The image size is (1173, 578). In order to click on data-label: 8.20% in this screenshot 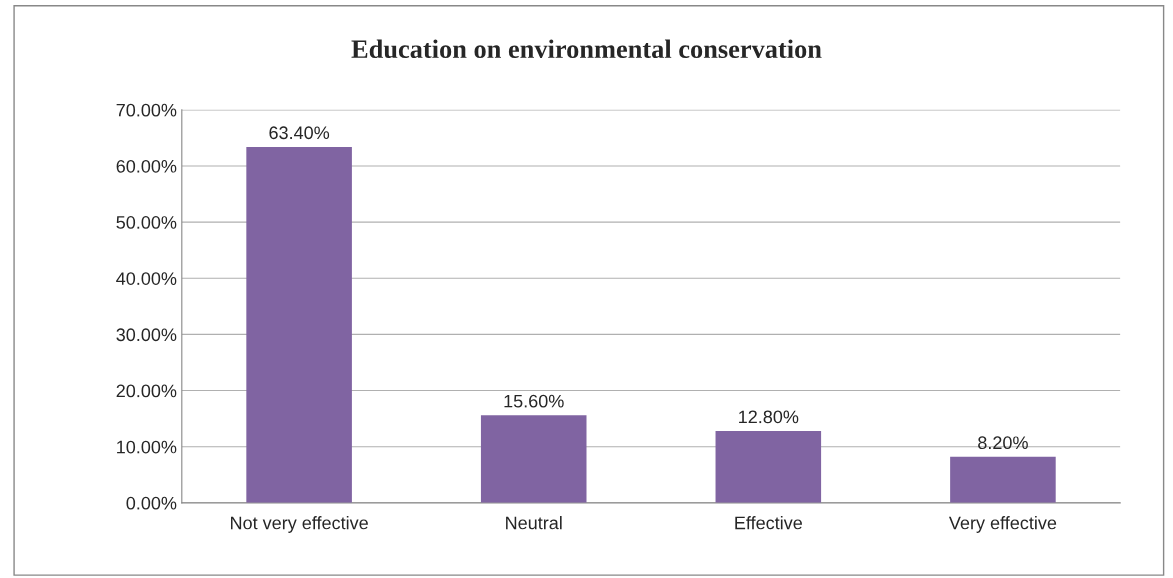, I will do `click(1003, 443)`.